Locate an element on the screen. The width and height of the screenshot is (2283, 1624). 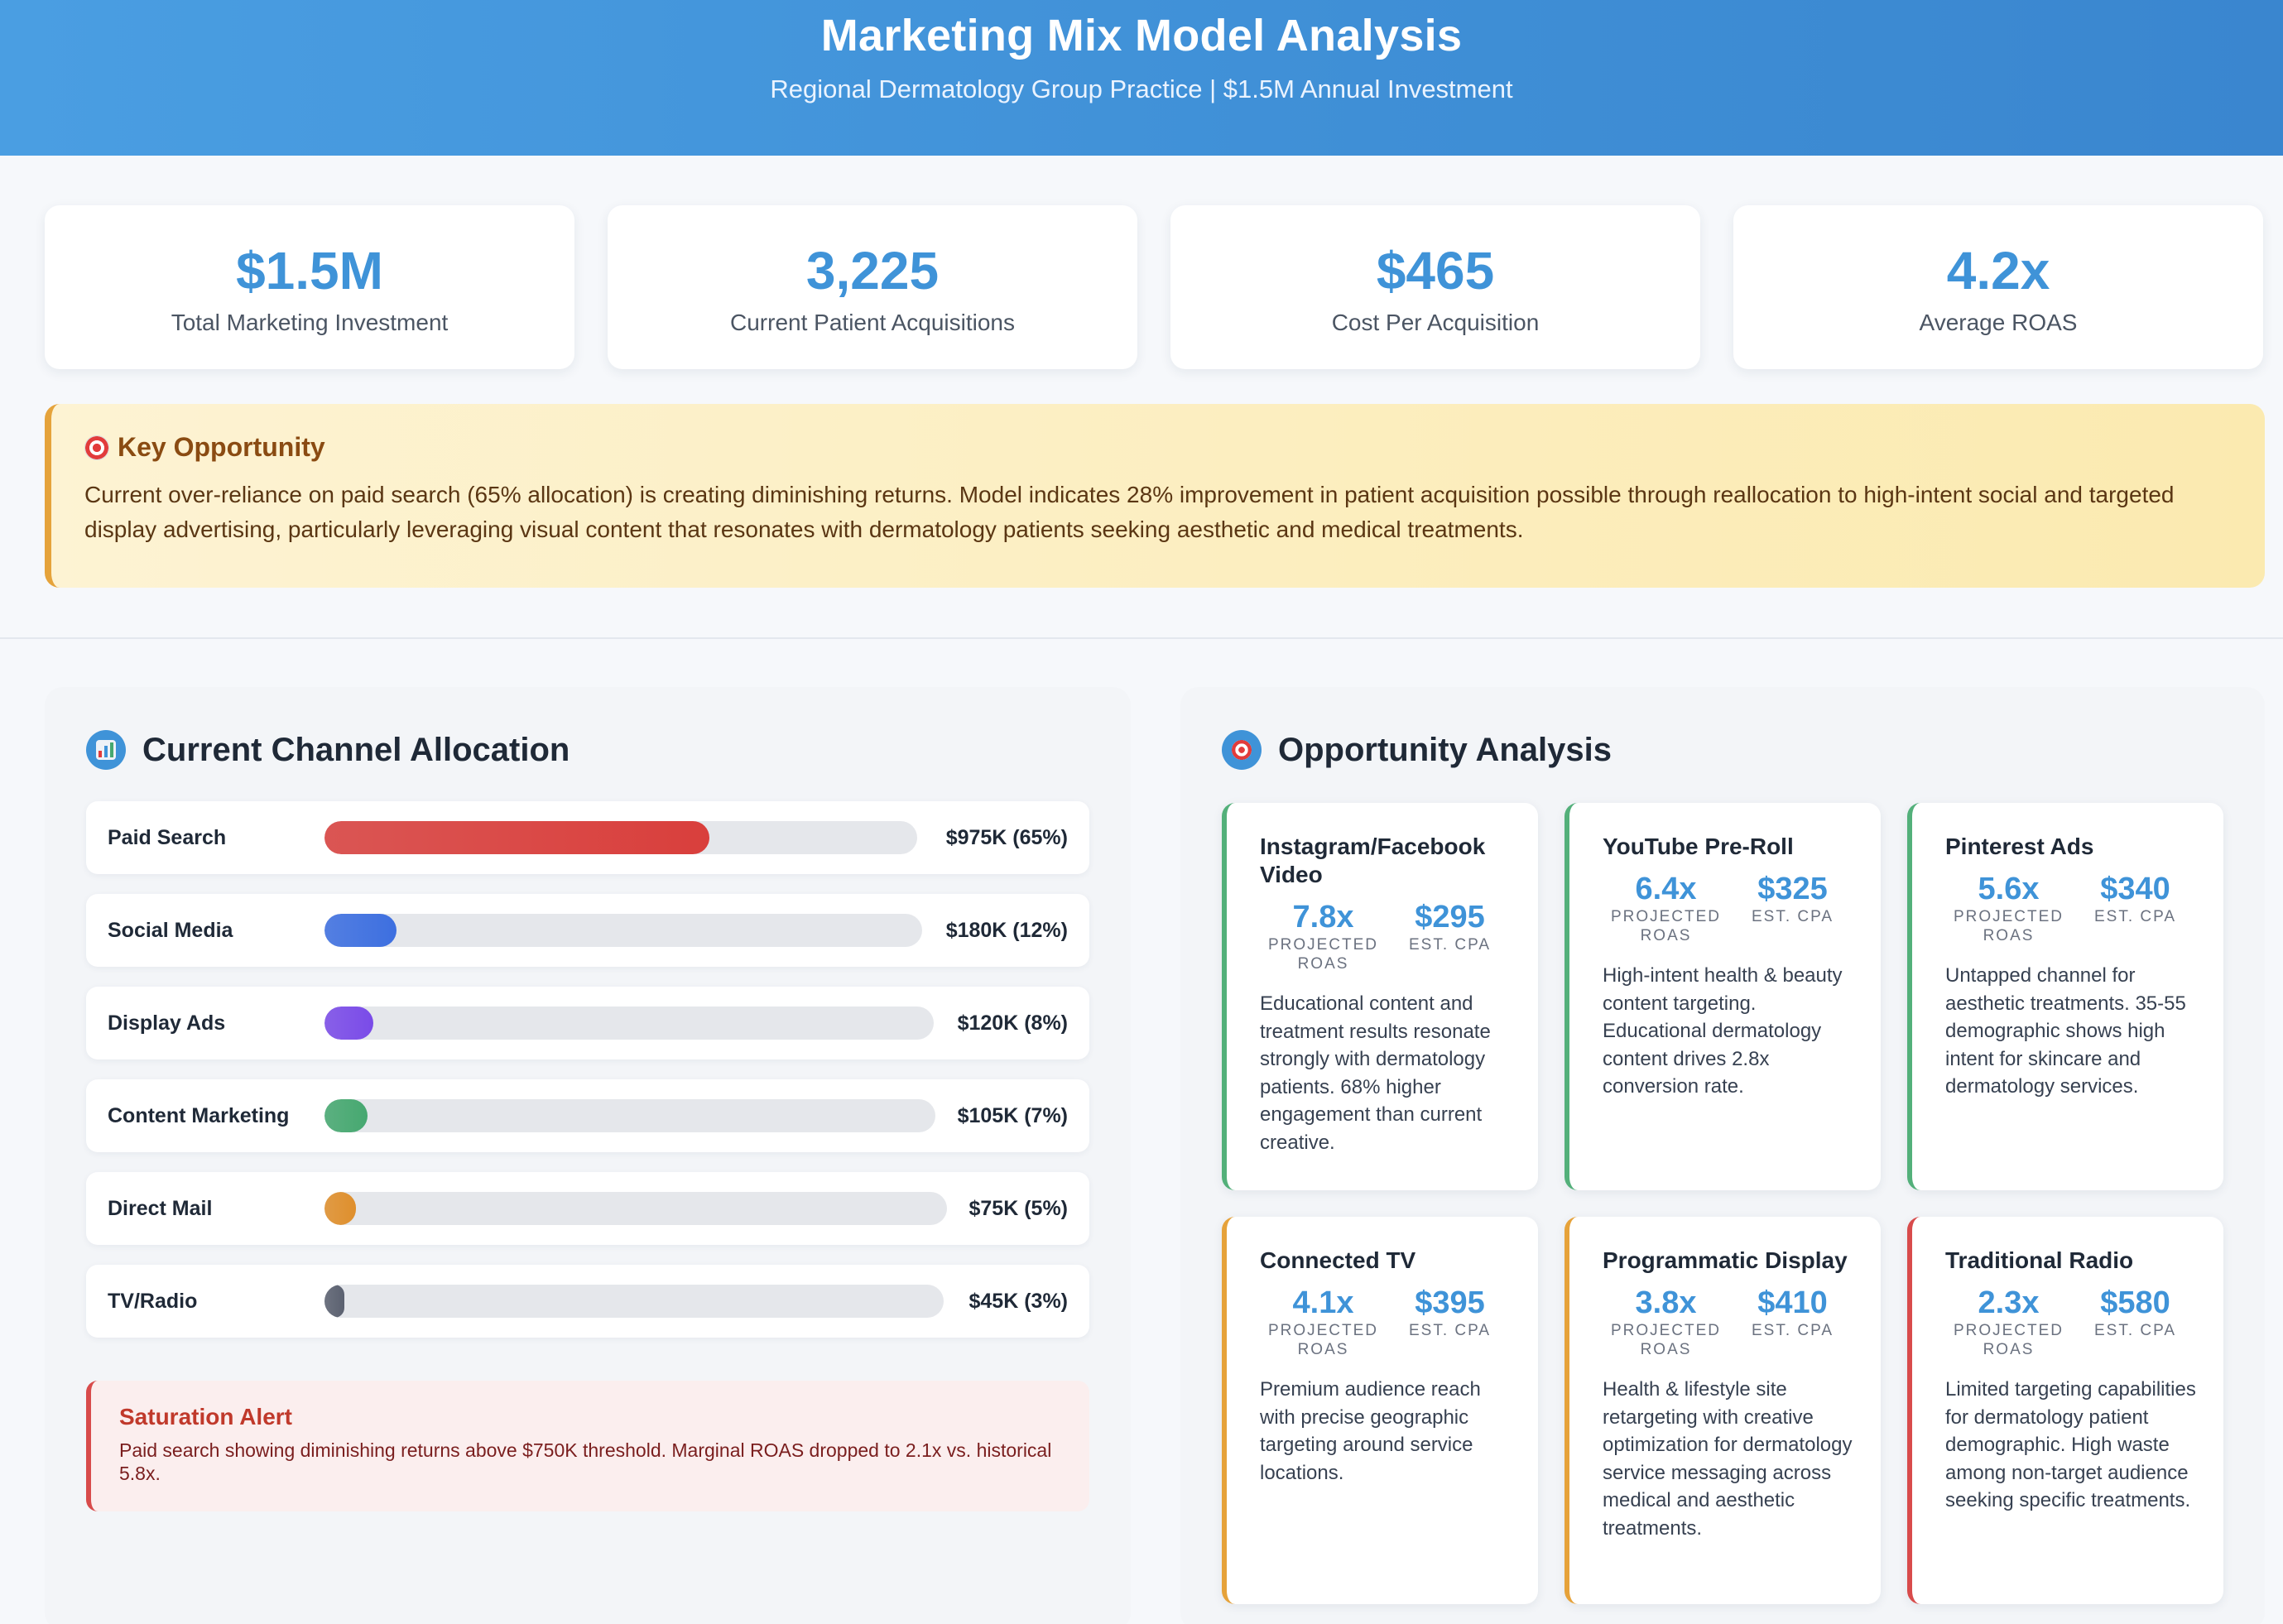
channel-value: $45K (3%) is located at coordinates (1018, 1301).